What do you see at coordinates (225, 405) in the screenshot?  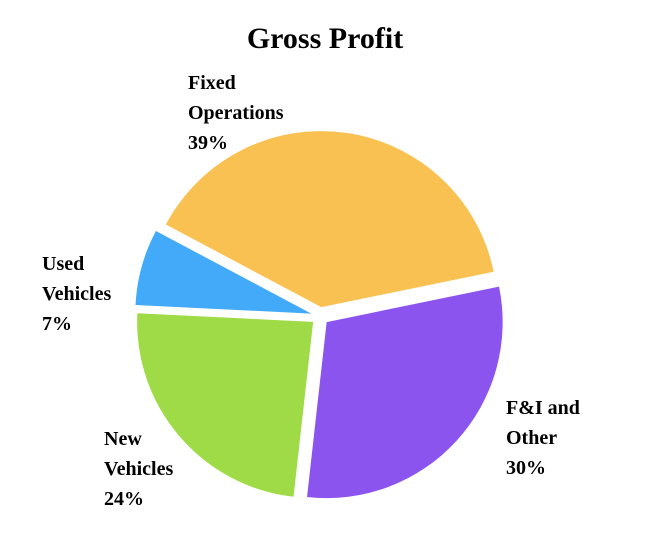 I see `pie-slice-new-vehicles` at bounding box center [225, 405].